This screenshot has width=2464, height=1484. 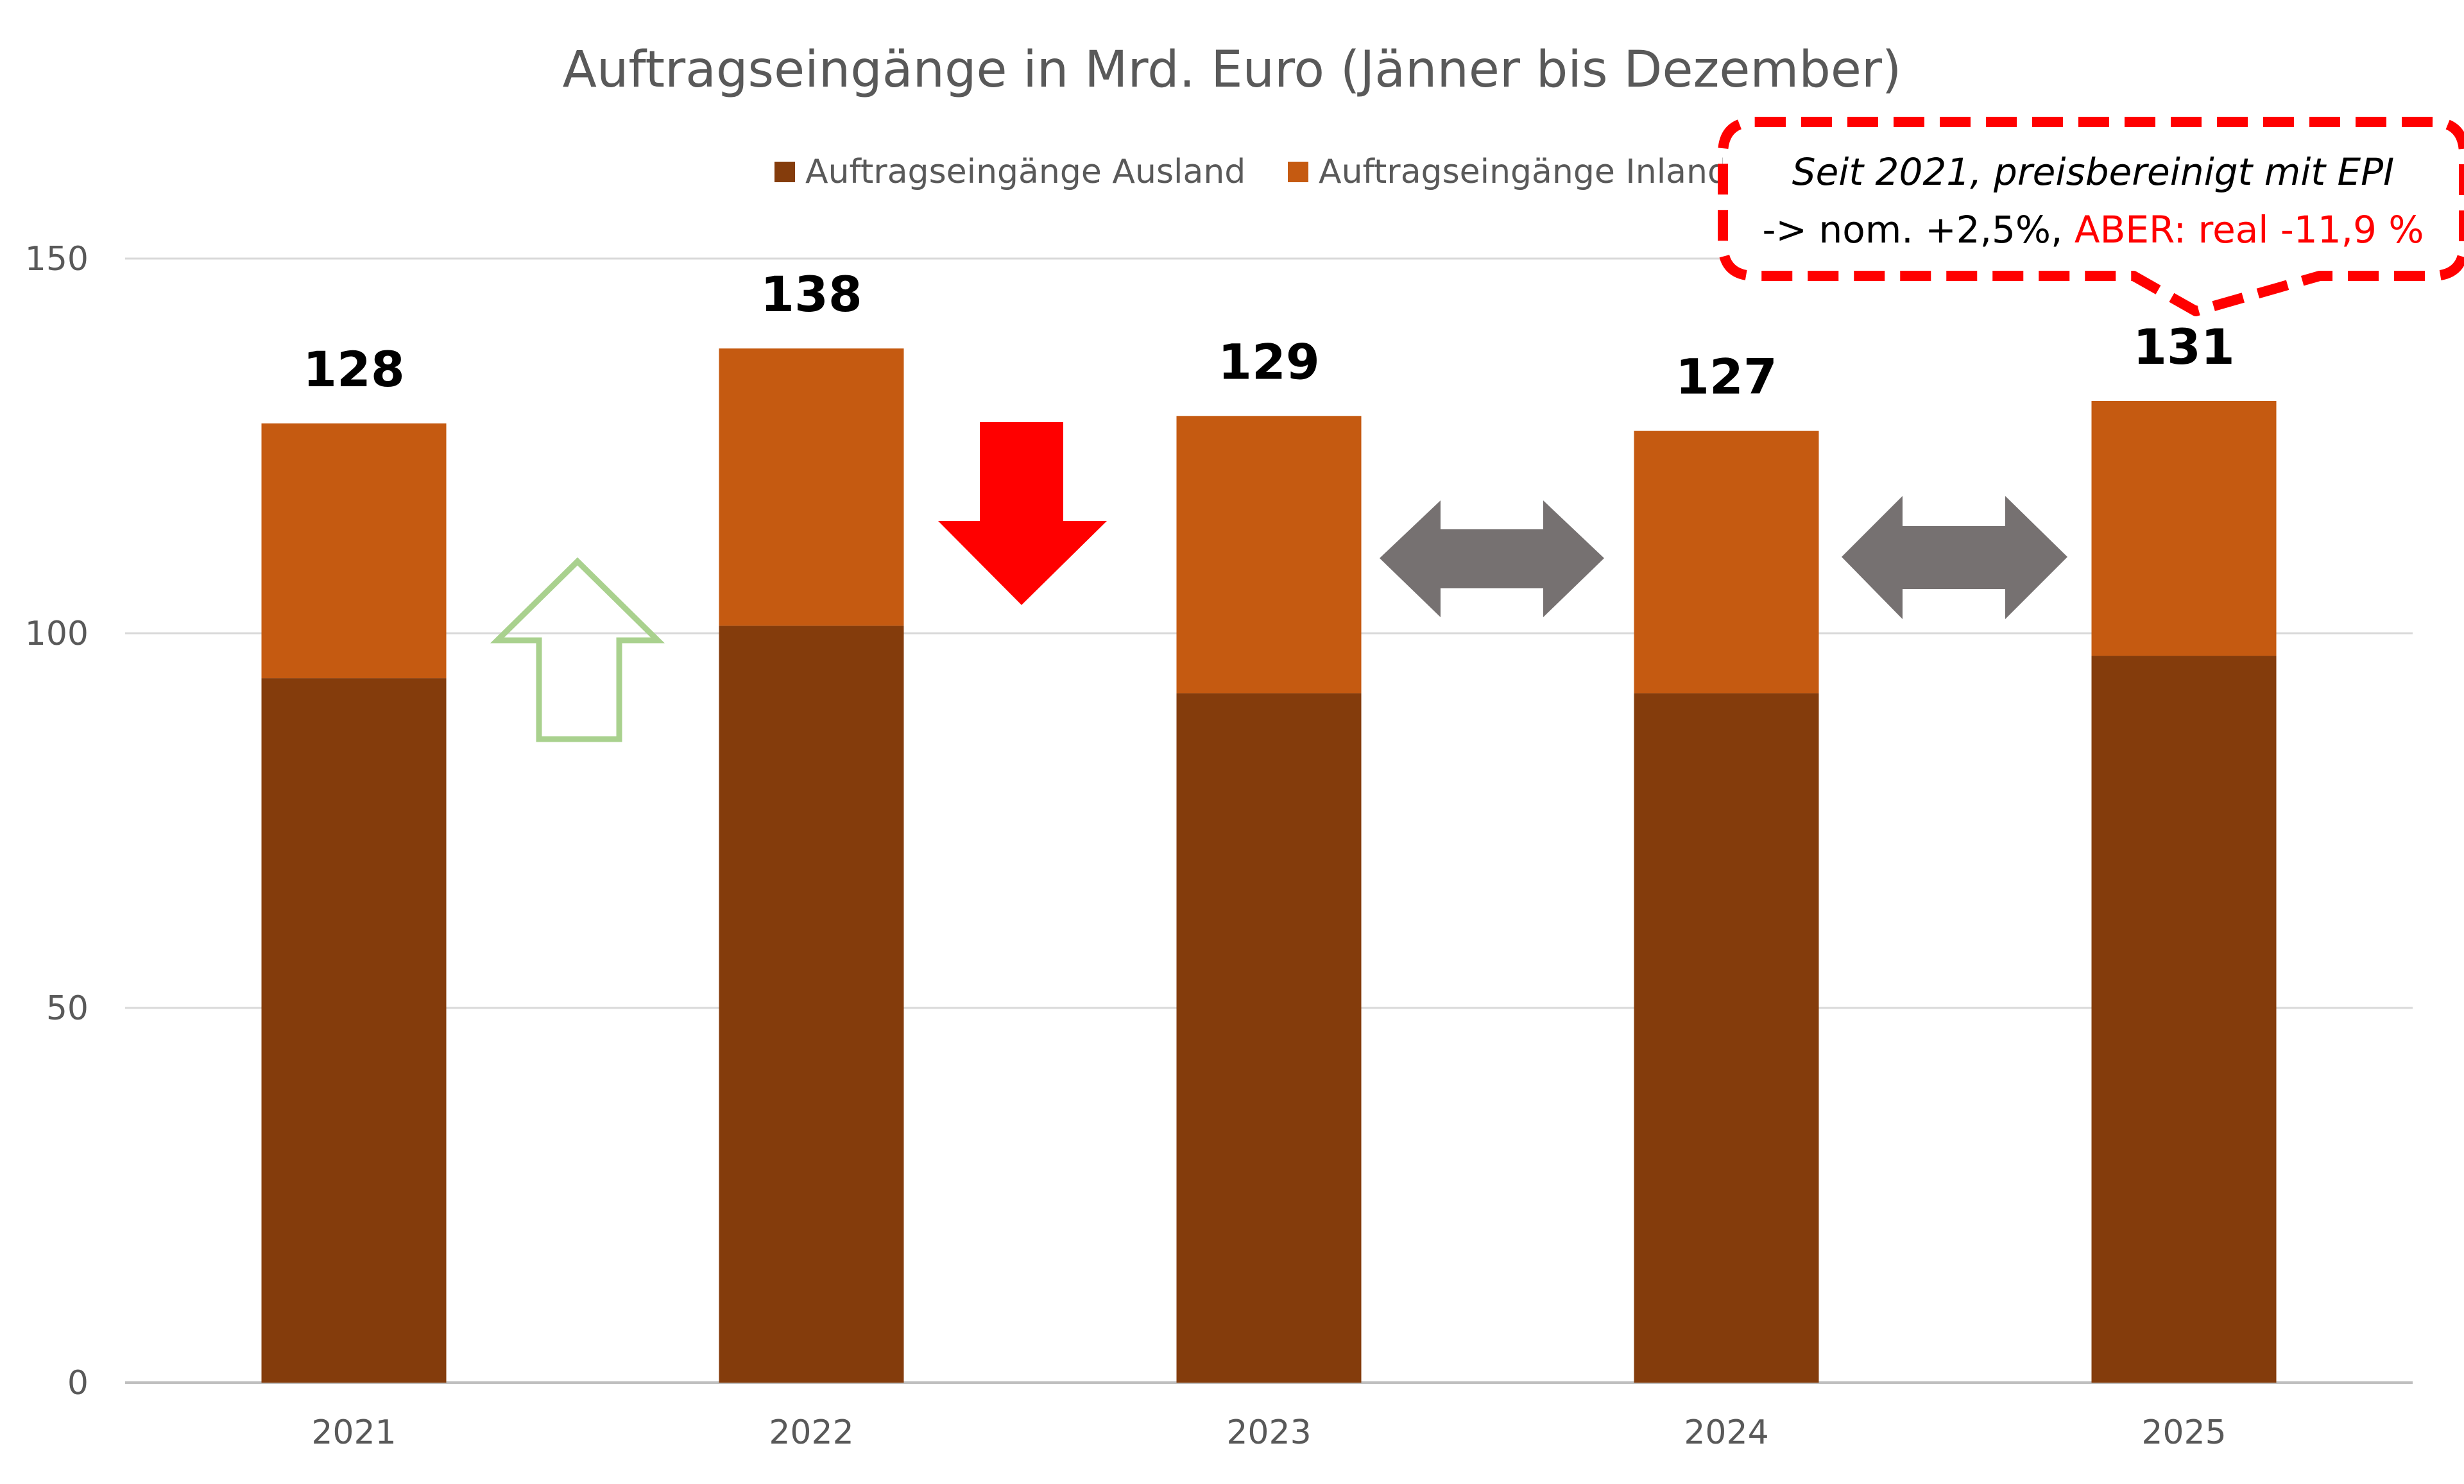 I want to click on callout-nominal-text: -> nom. +2,5%,, so click(x=1919, y=230).